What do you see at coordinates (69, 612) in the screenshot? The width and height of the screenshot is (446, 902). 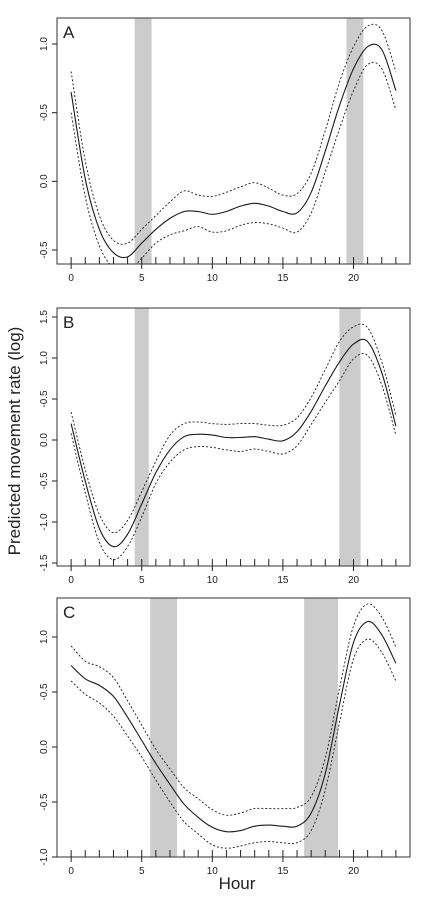 I see `panel-label: C` at bounding box center [69, 612].